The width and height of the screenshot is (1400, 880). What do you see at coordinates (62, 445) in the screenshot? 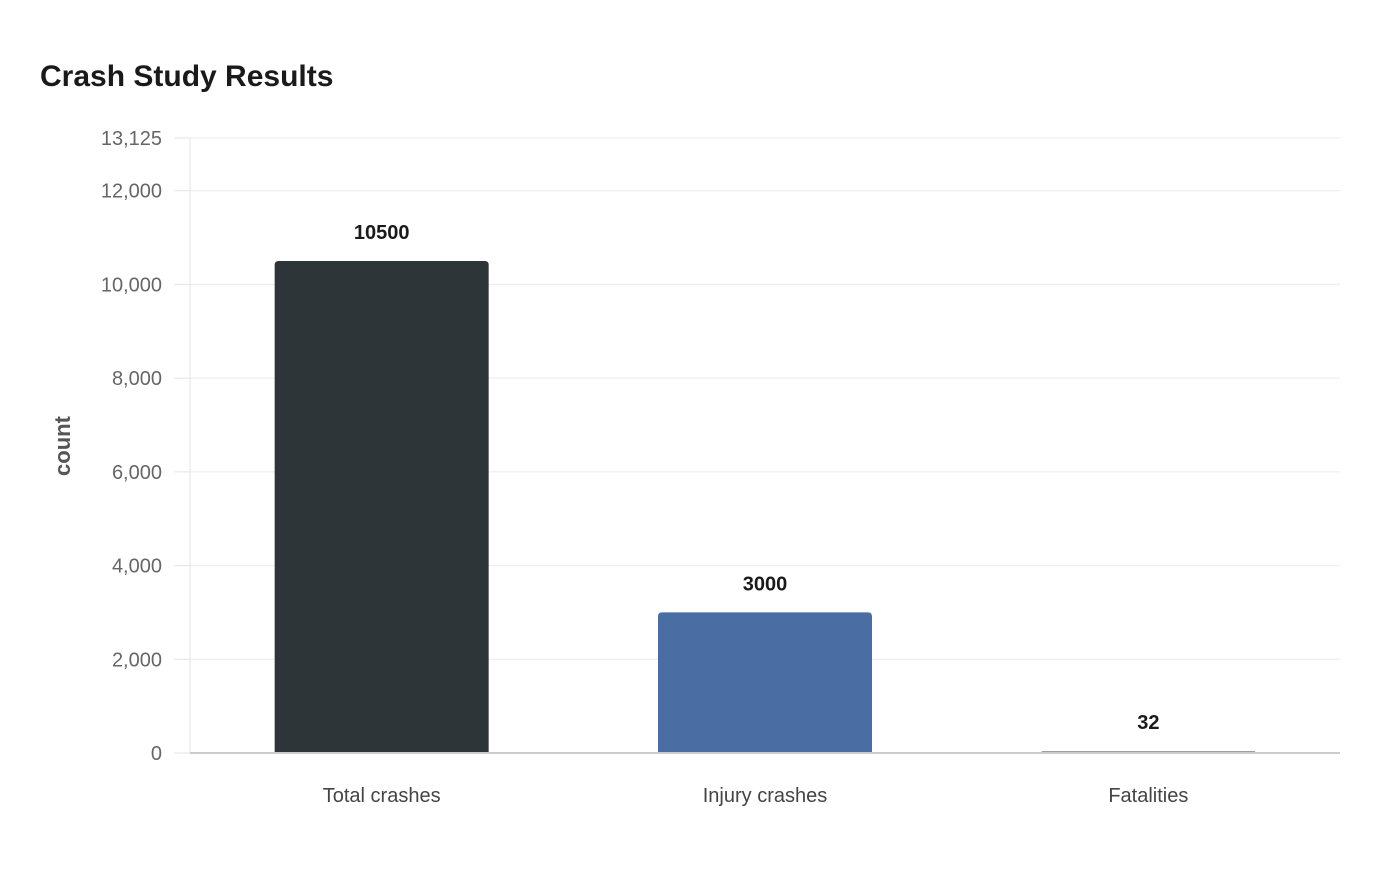
I see `y-axis-label: count` at bounding box center [62, 445].